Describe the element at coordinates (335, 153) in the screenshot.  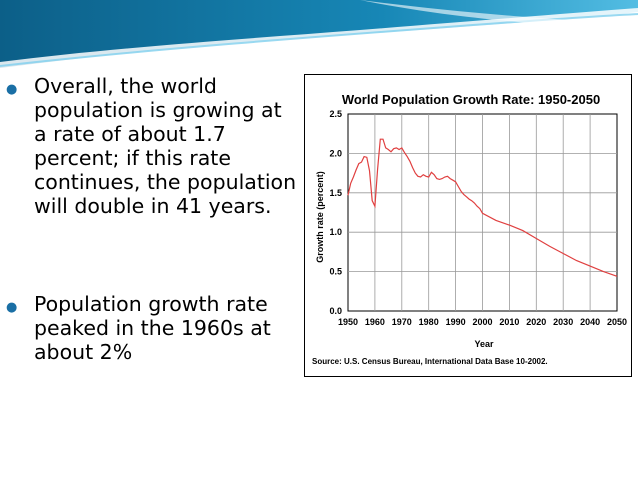
I see `y-tick-label: 2.0` at that location.